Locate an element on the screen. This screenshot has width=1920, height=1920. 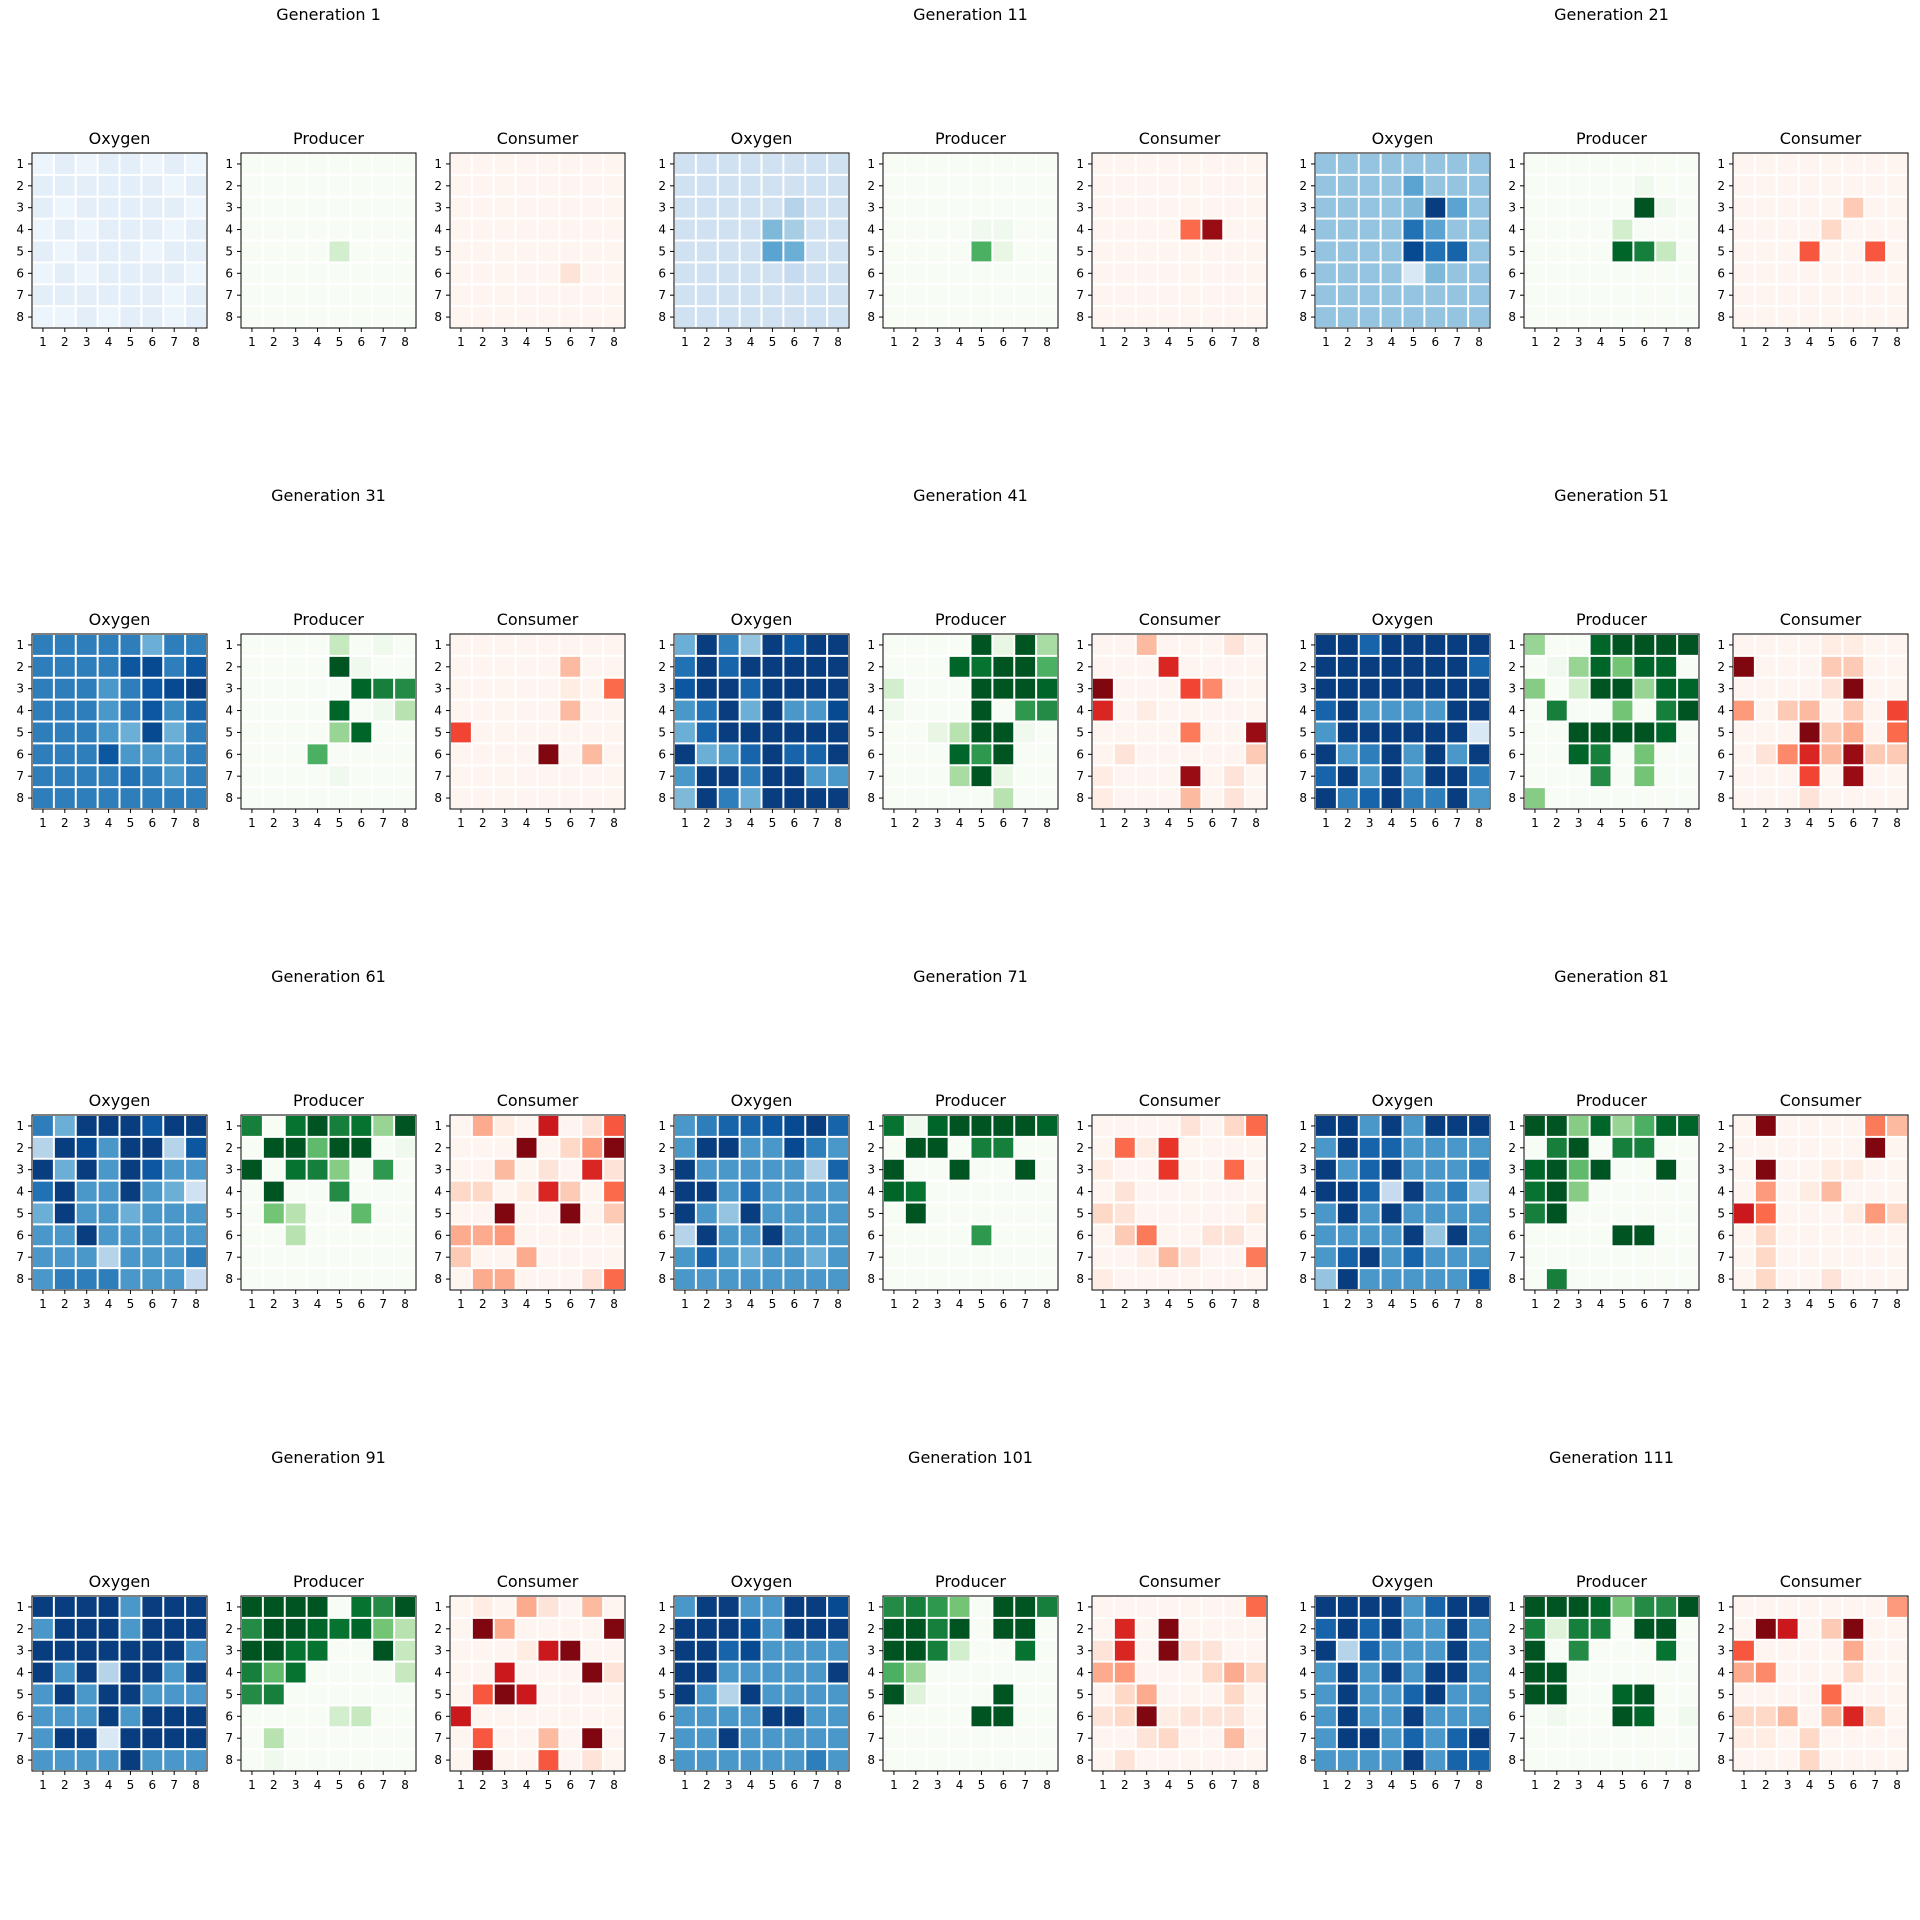
y-tick-label: 1 is located at coordinates (229, 1126).